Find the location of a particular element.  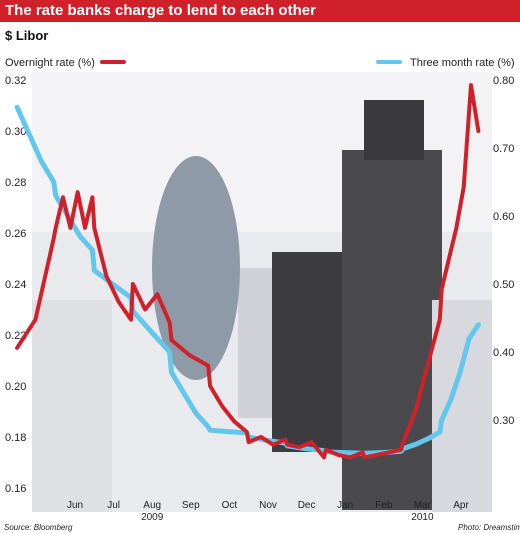

year-label: 2010 is located at coordinates (422, 517).